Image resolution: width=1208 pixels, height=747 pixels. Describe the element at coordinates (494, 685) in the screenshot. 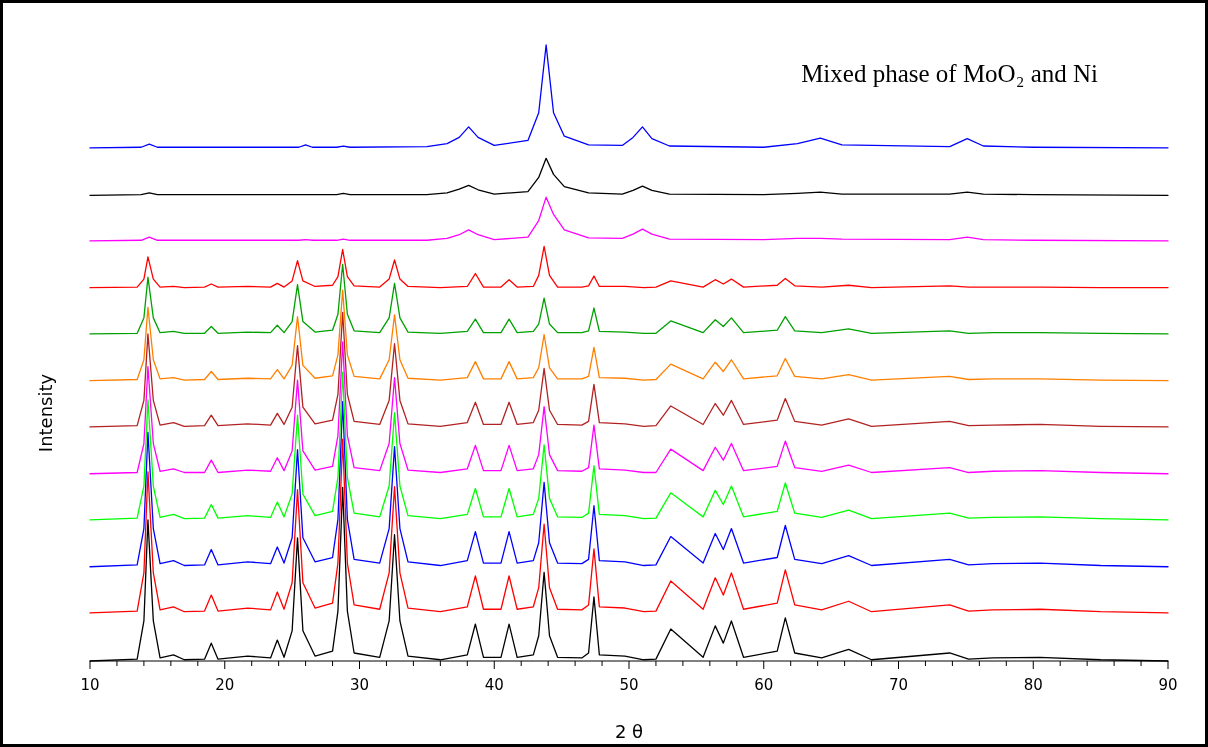

I see `x-tick-label: 40` at that location.